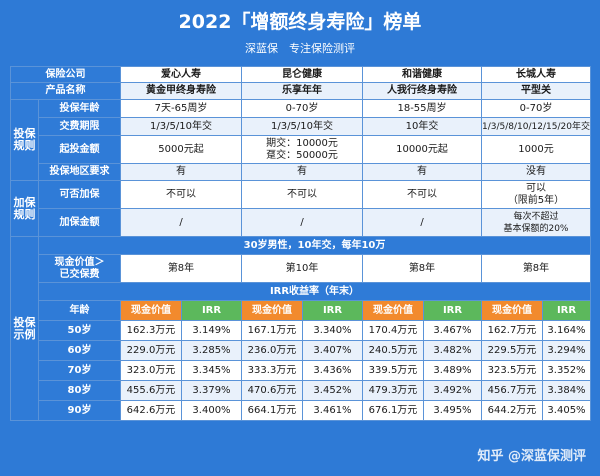 Image resolution: width=600 pixels, height=476 pixels. I want to click on irr-header-row: 年龄 现金价值 IRR 现金价值 IRR 现金价值 IRR 现金价值 IRR, so click(301, 310).